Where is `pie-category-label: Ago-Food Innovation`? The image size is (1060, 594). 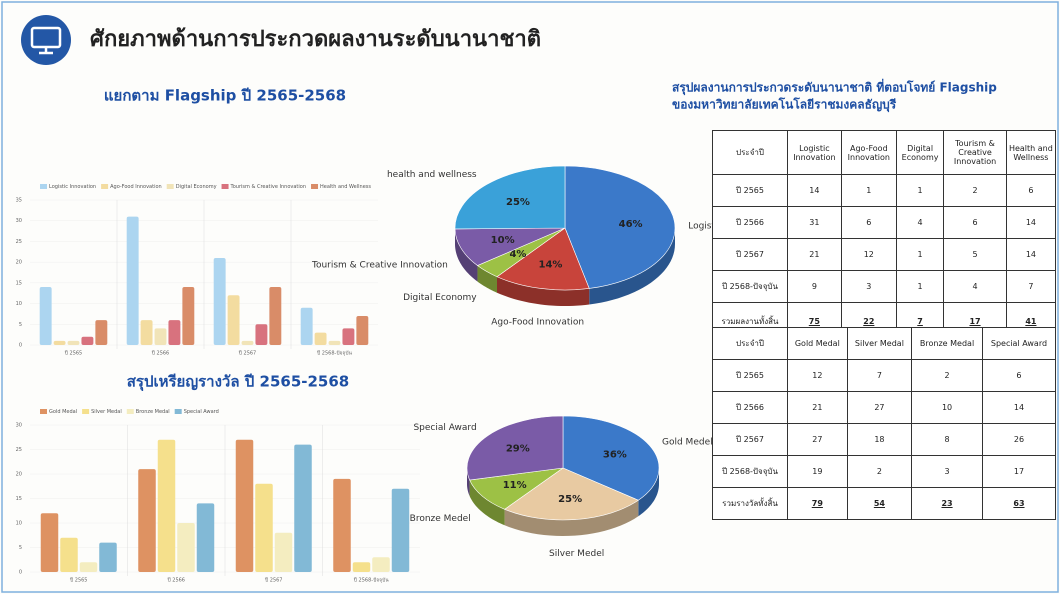
pie-category-label: Ago-Food Innovation is located at coordinates (537, 322).